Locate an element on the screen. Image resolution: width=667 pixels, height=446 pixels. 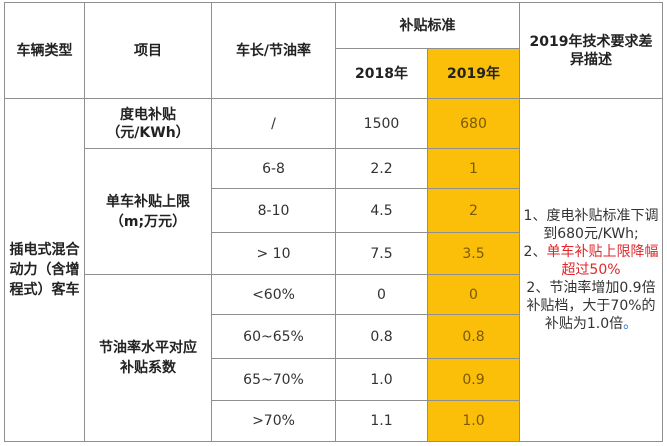
value-2019-cell: 0 is located at coordinates (473, 294).